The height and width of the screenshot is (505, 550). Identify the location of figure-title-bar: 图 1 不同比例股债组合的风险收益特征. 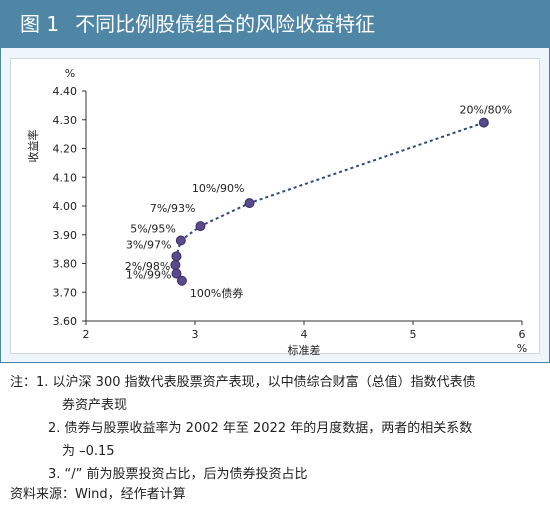
(275, 24).